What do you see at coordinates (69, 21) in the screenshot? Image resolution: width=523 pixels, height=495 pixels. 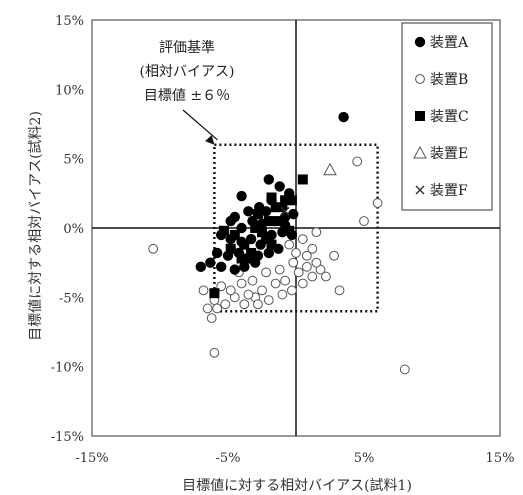 I see `y-tick-label: 15%` at bounding box center [69, 21].